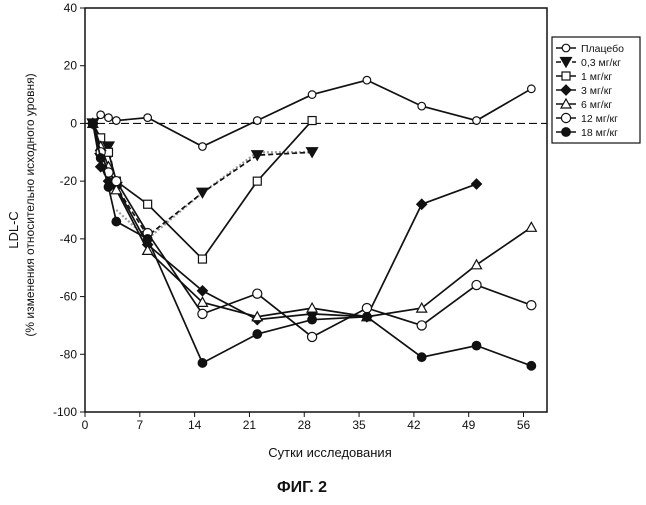 The width and height of the screenshot is (646, 505). Describe the element at coordinates (599, 133) in the screenshot. I see `legend-label: 18 мг/кг` at that location.